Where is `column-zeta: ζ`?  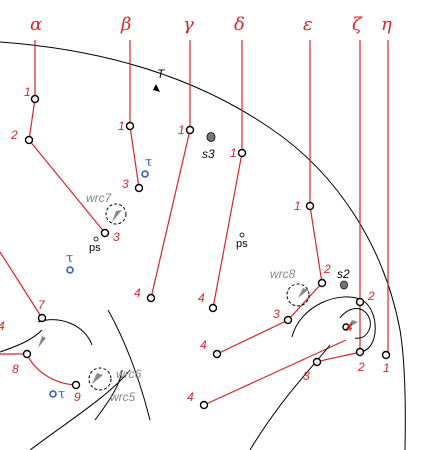 column-zeta: ζ is located at coordinates (357, 24).